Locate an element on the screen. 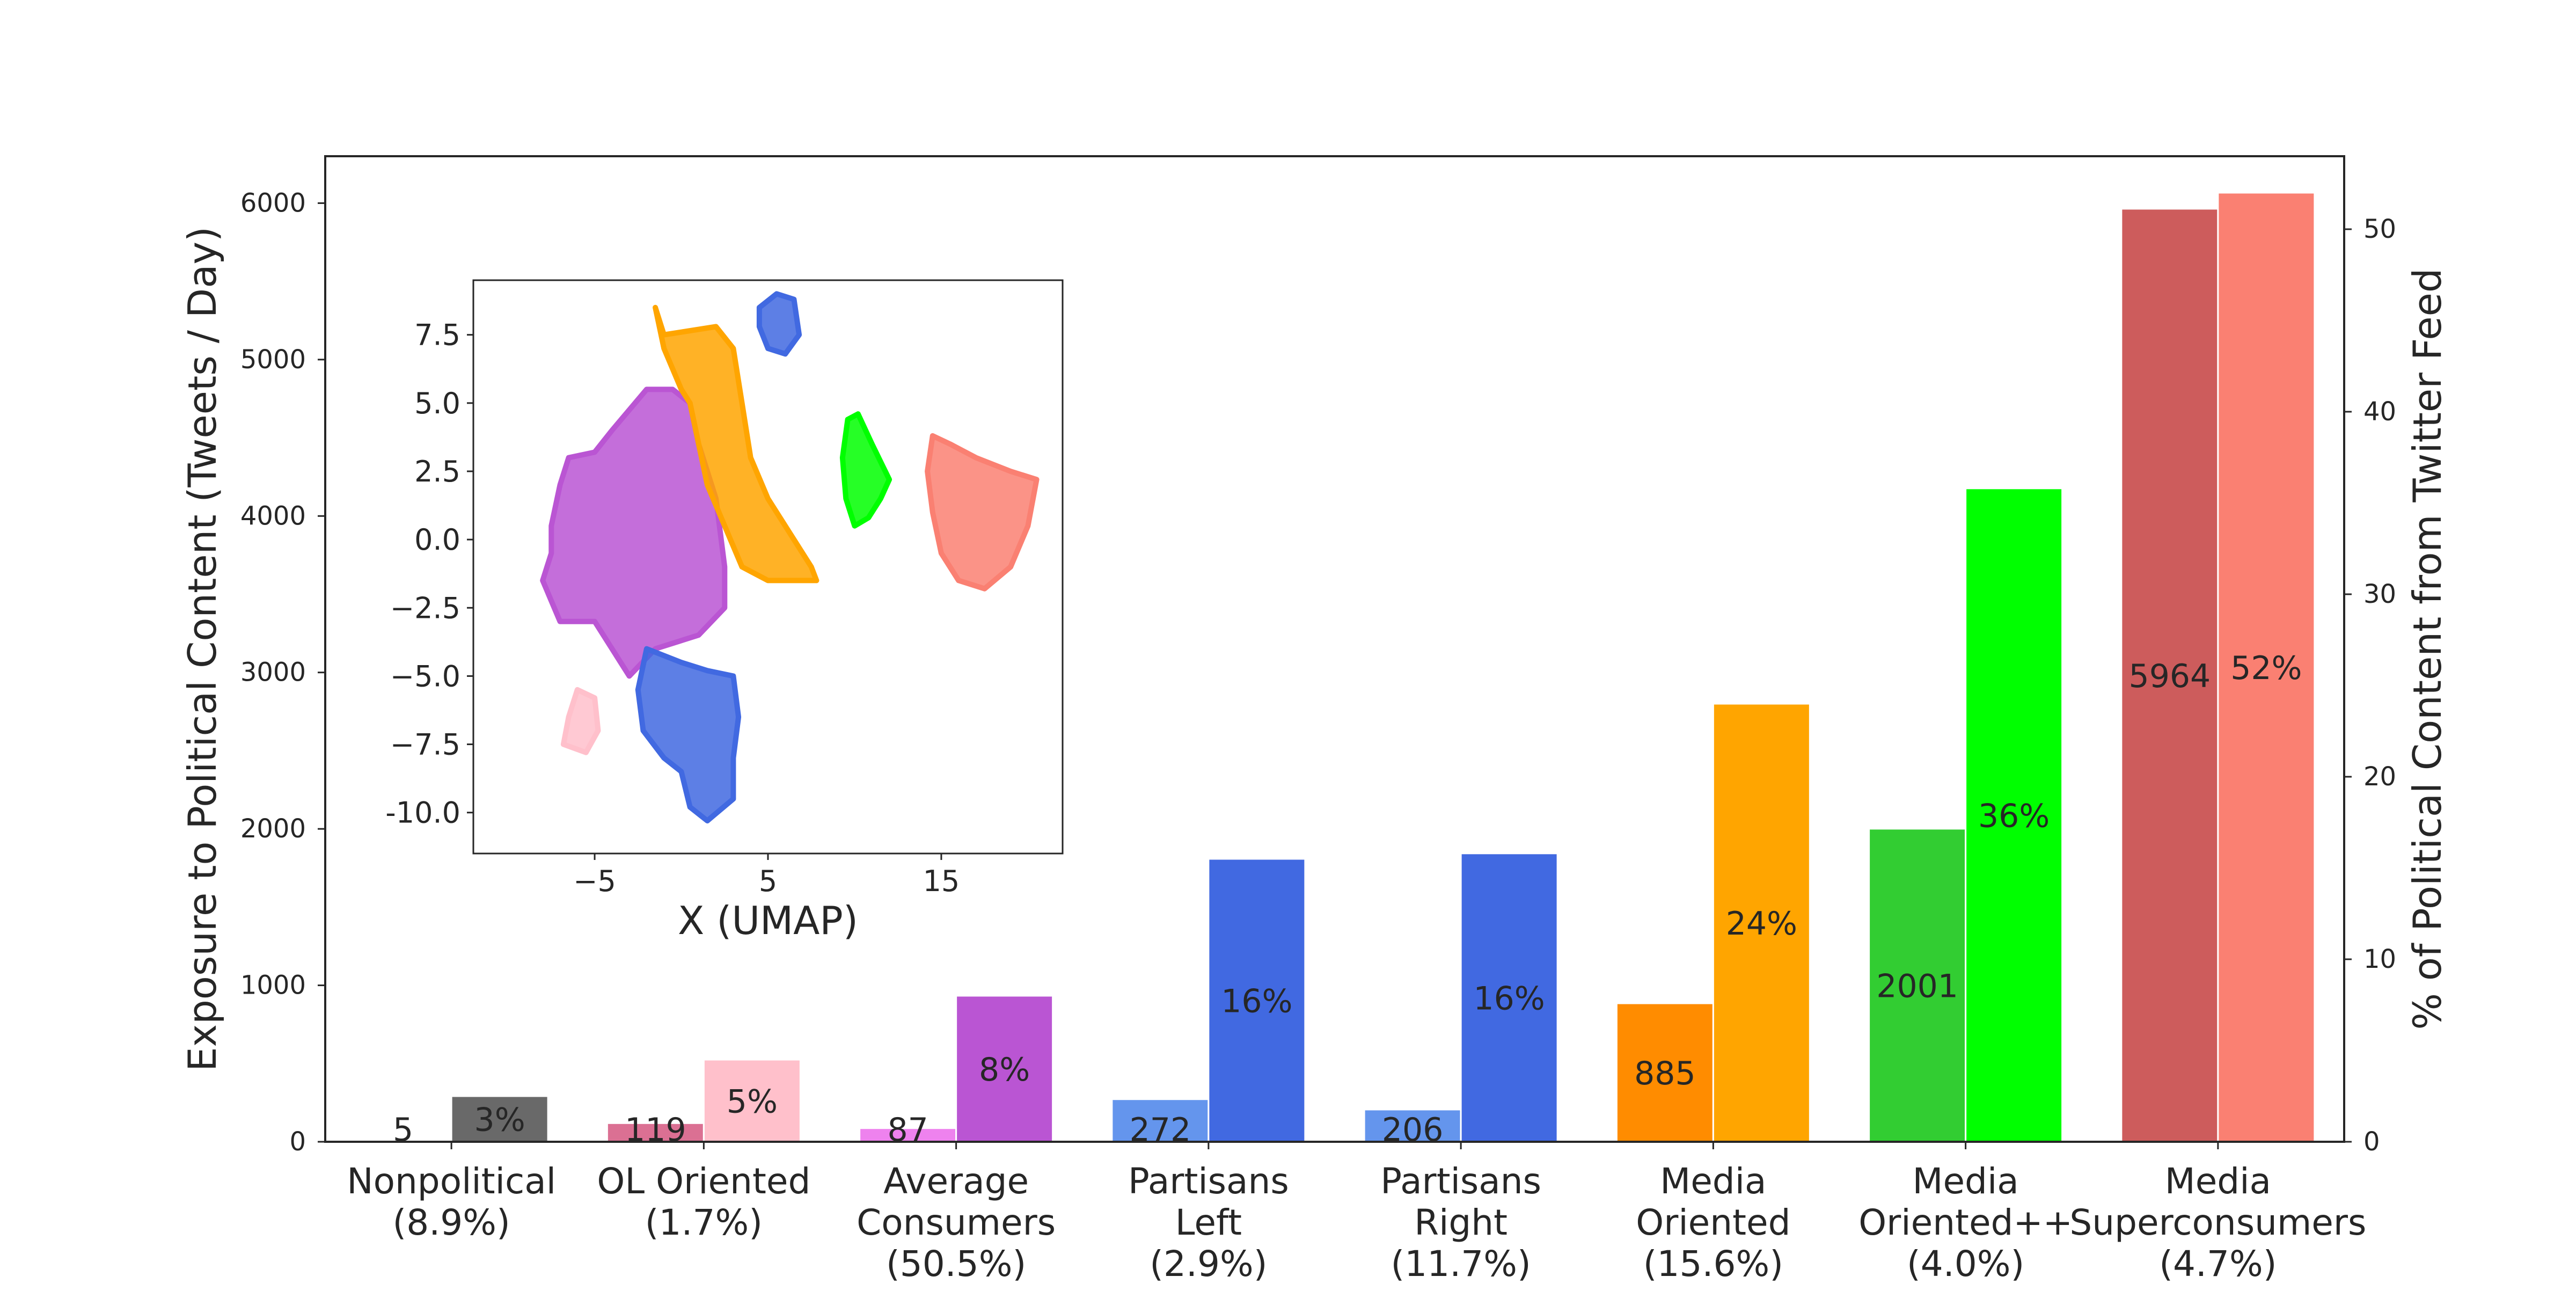 Image resolution: width=2576 pixels, height=1291 pixels. bar-label-percent-3: 16% is located at coordinates (1256, 1001).